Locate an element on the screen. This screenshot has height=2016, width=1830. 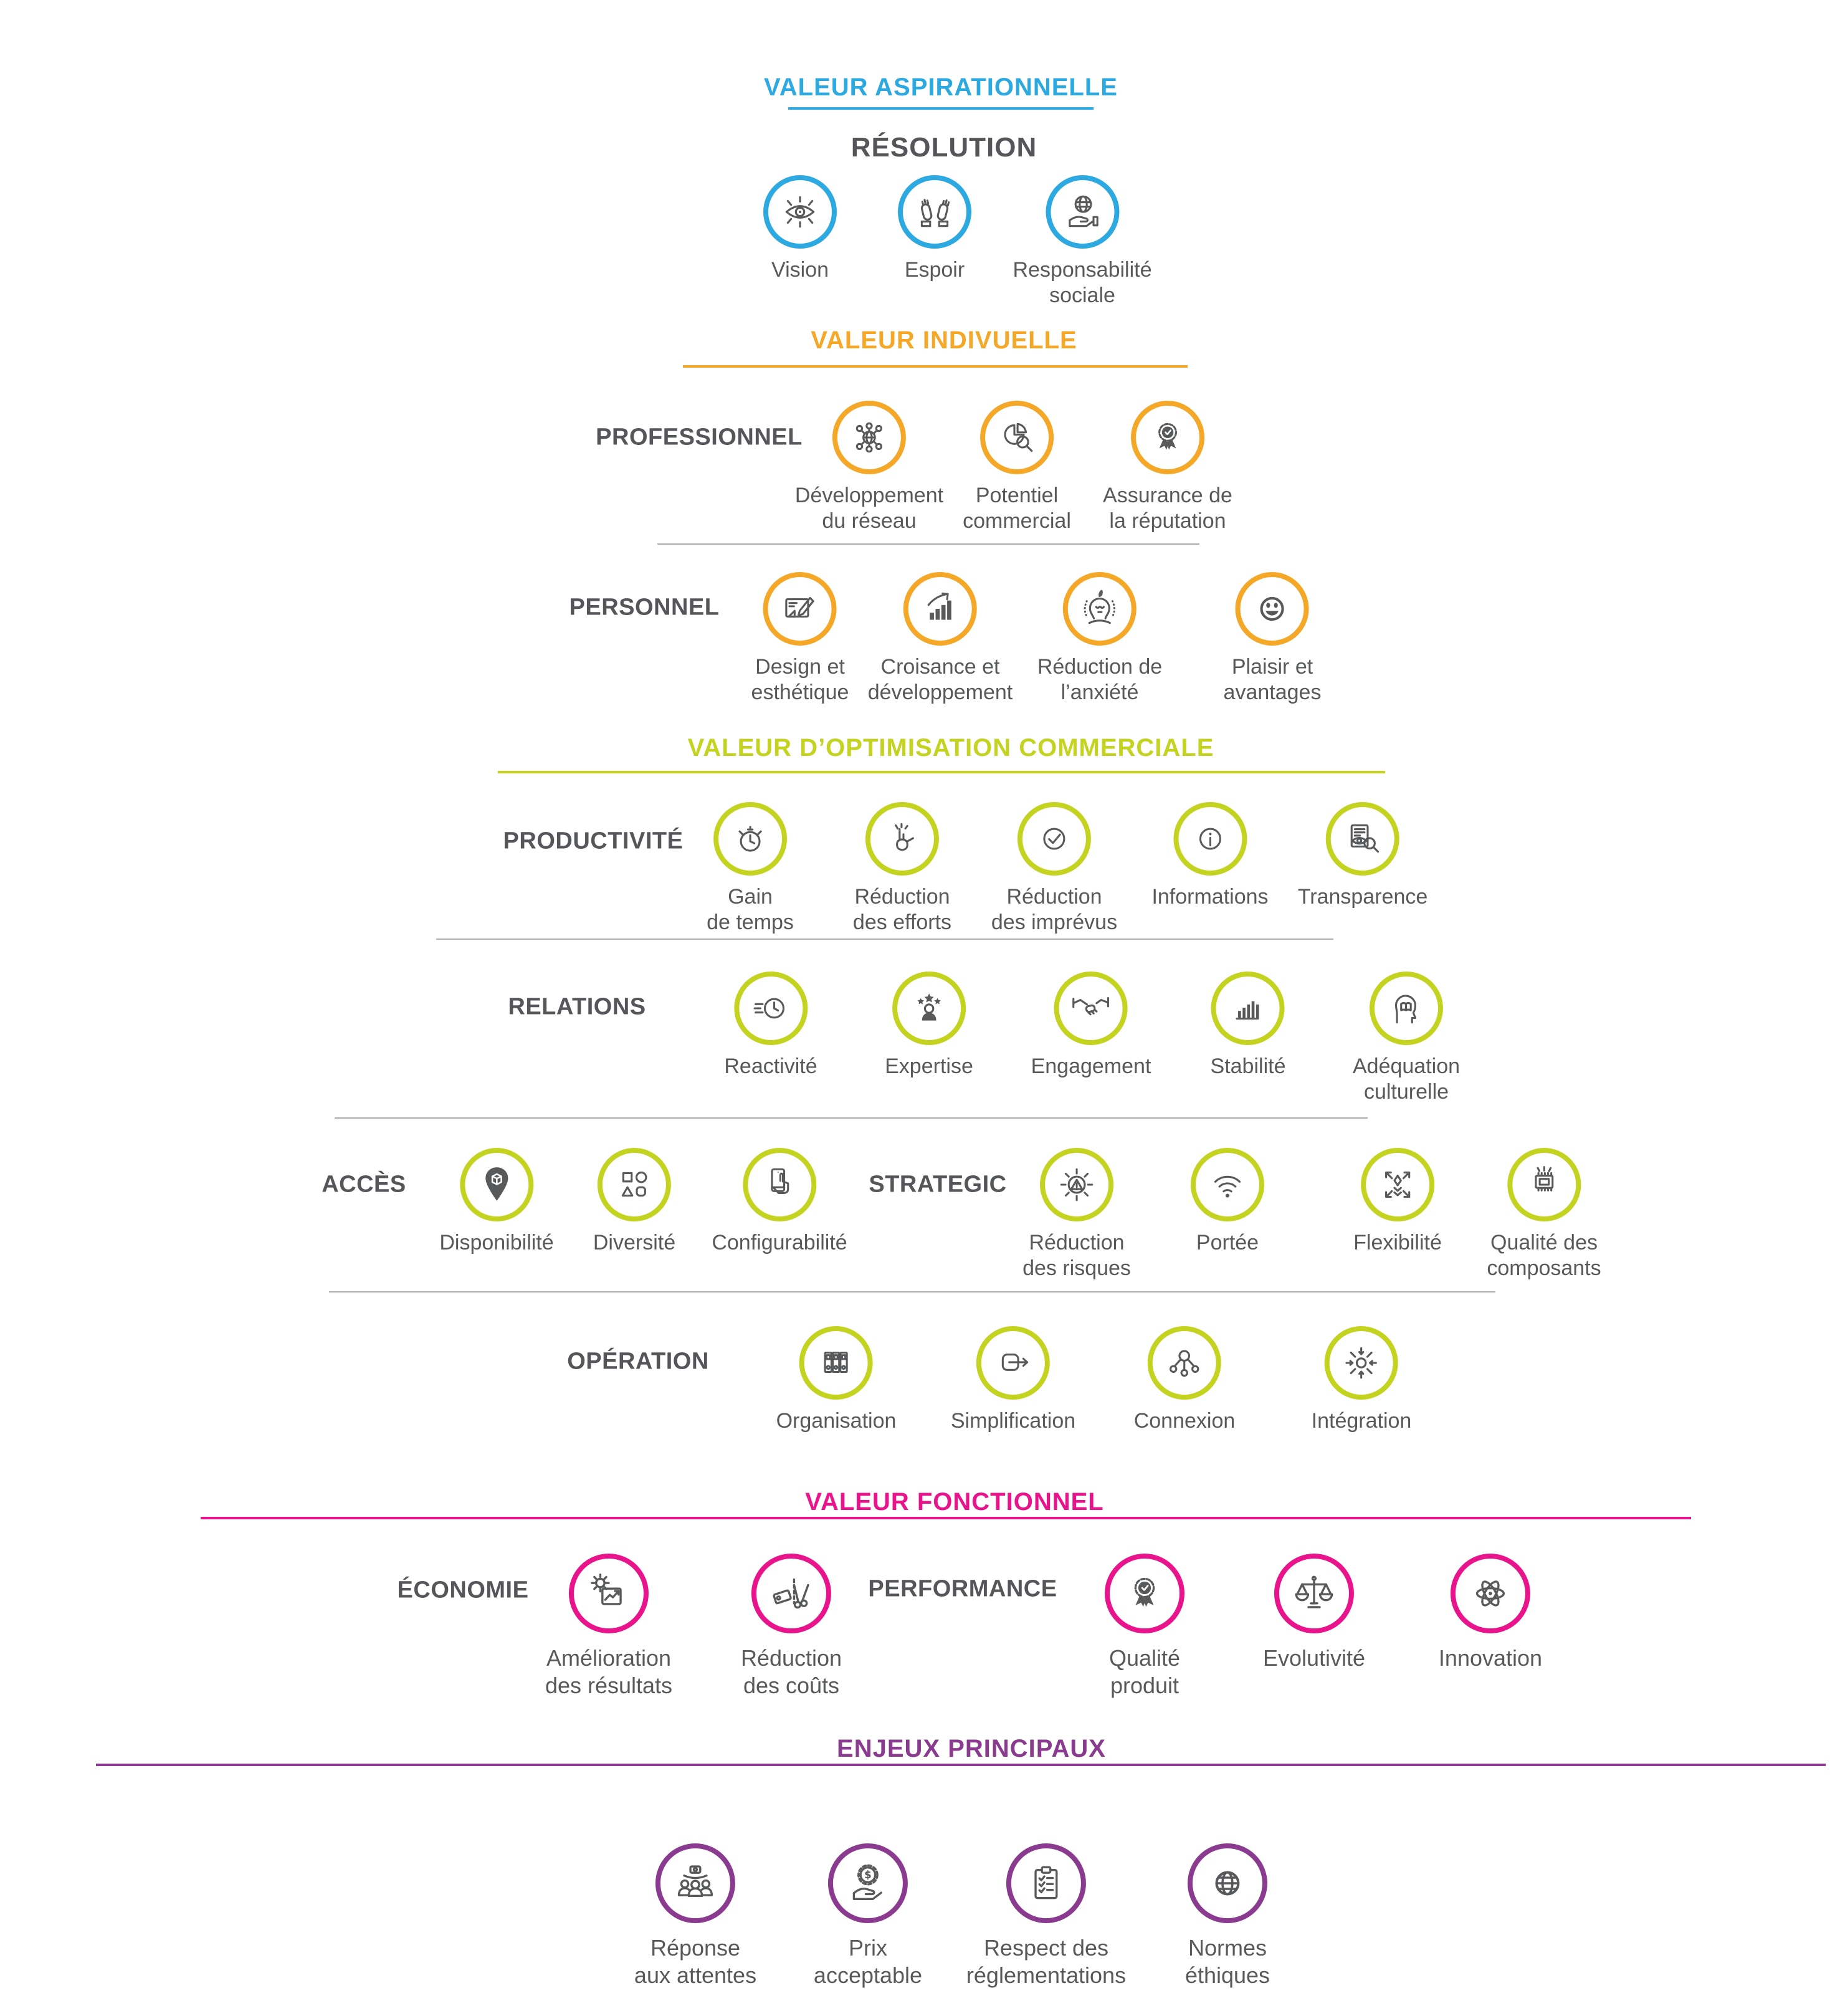
item-label: Transparence is located at coordinates (1362, 897).